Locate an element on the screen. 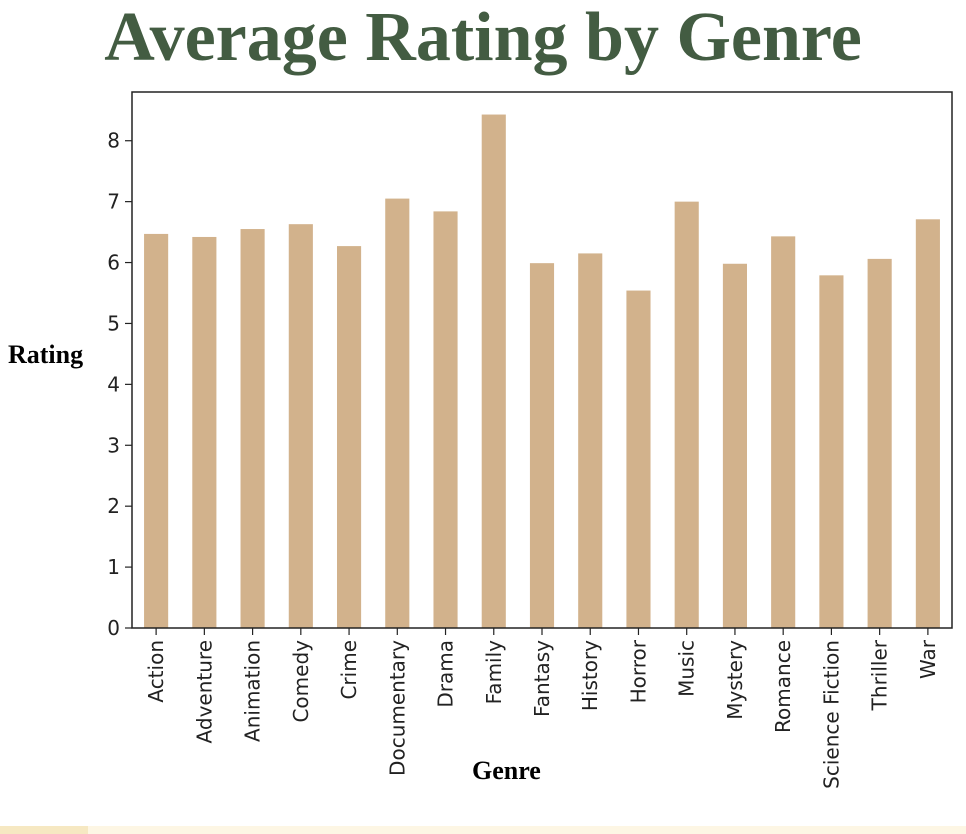 This screenshot has width=966, height=834. bar-comedy is located at coordinates (300, 426).